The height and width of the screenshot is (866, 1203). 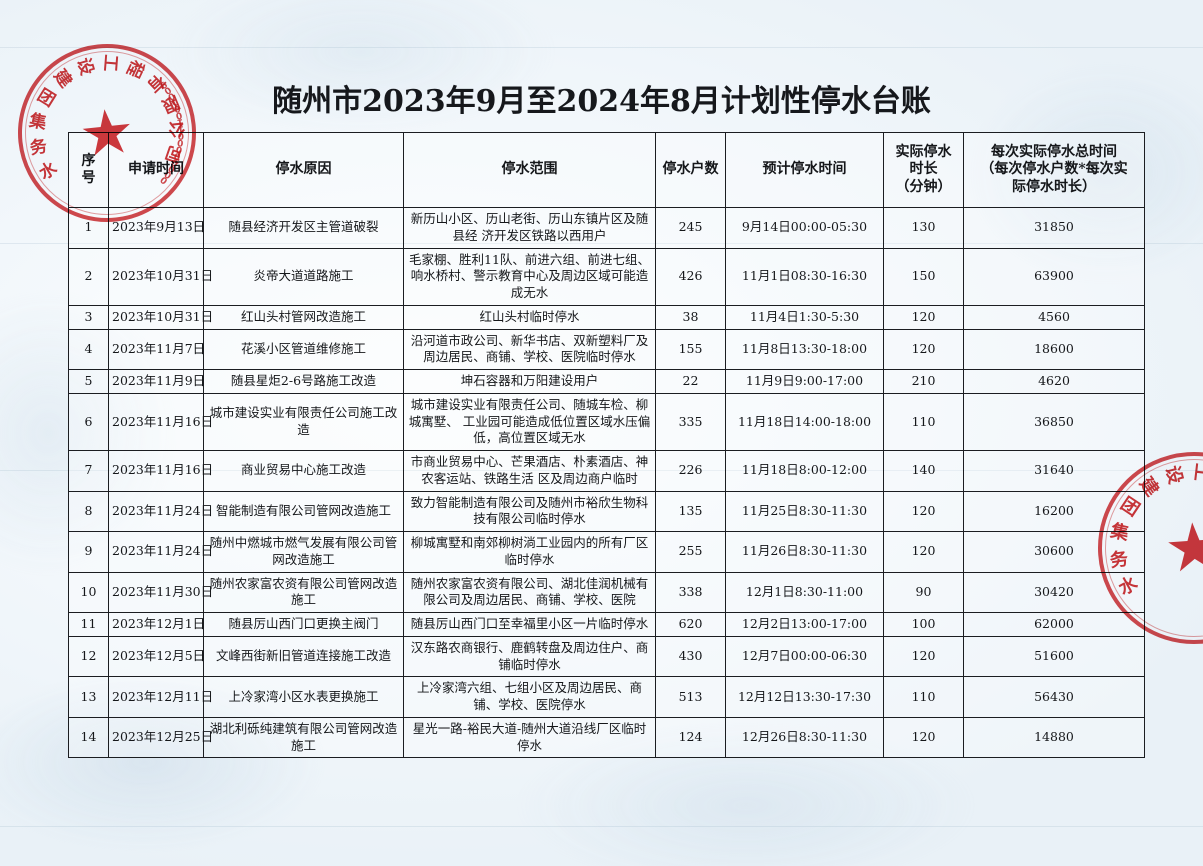 I want to click on column-header-duration-line3: （分钟）, so click(x=923, y=186).